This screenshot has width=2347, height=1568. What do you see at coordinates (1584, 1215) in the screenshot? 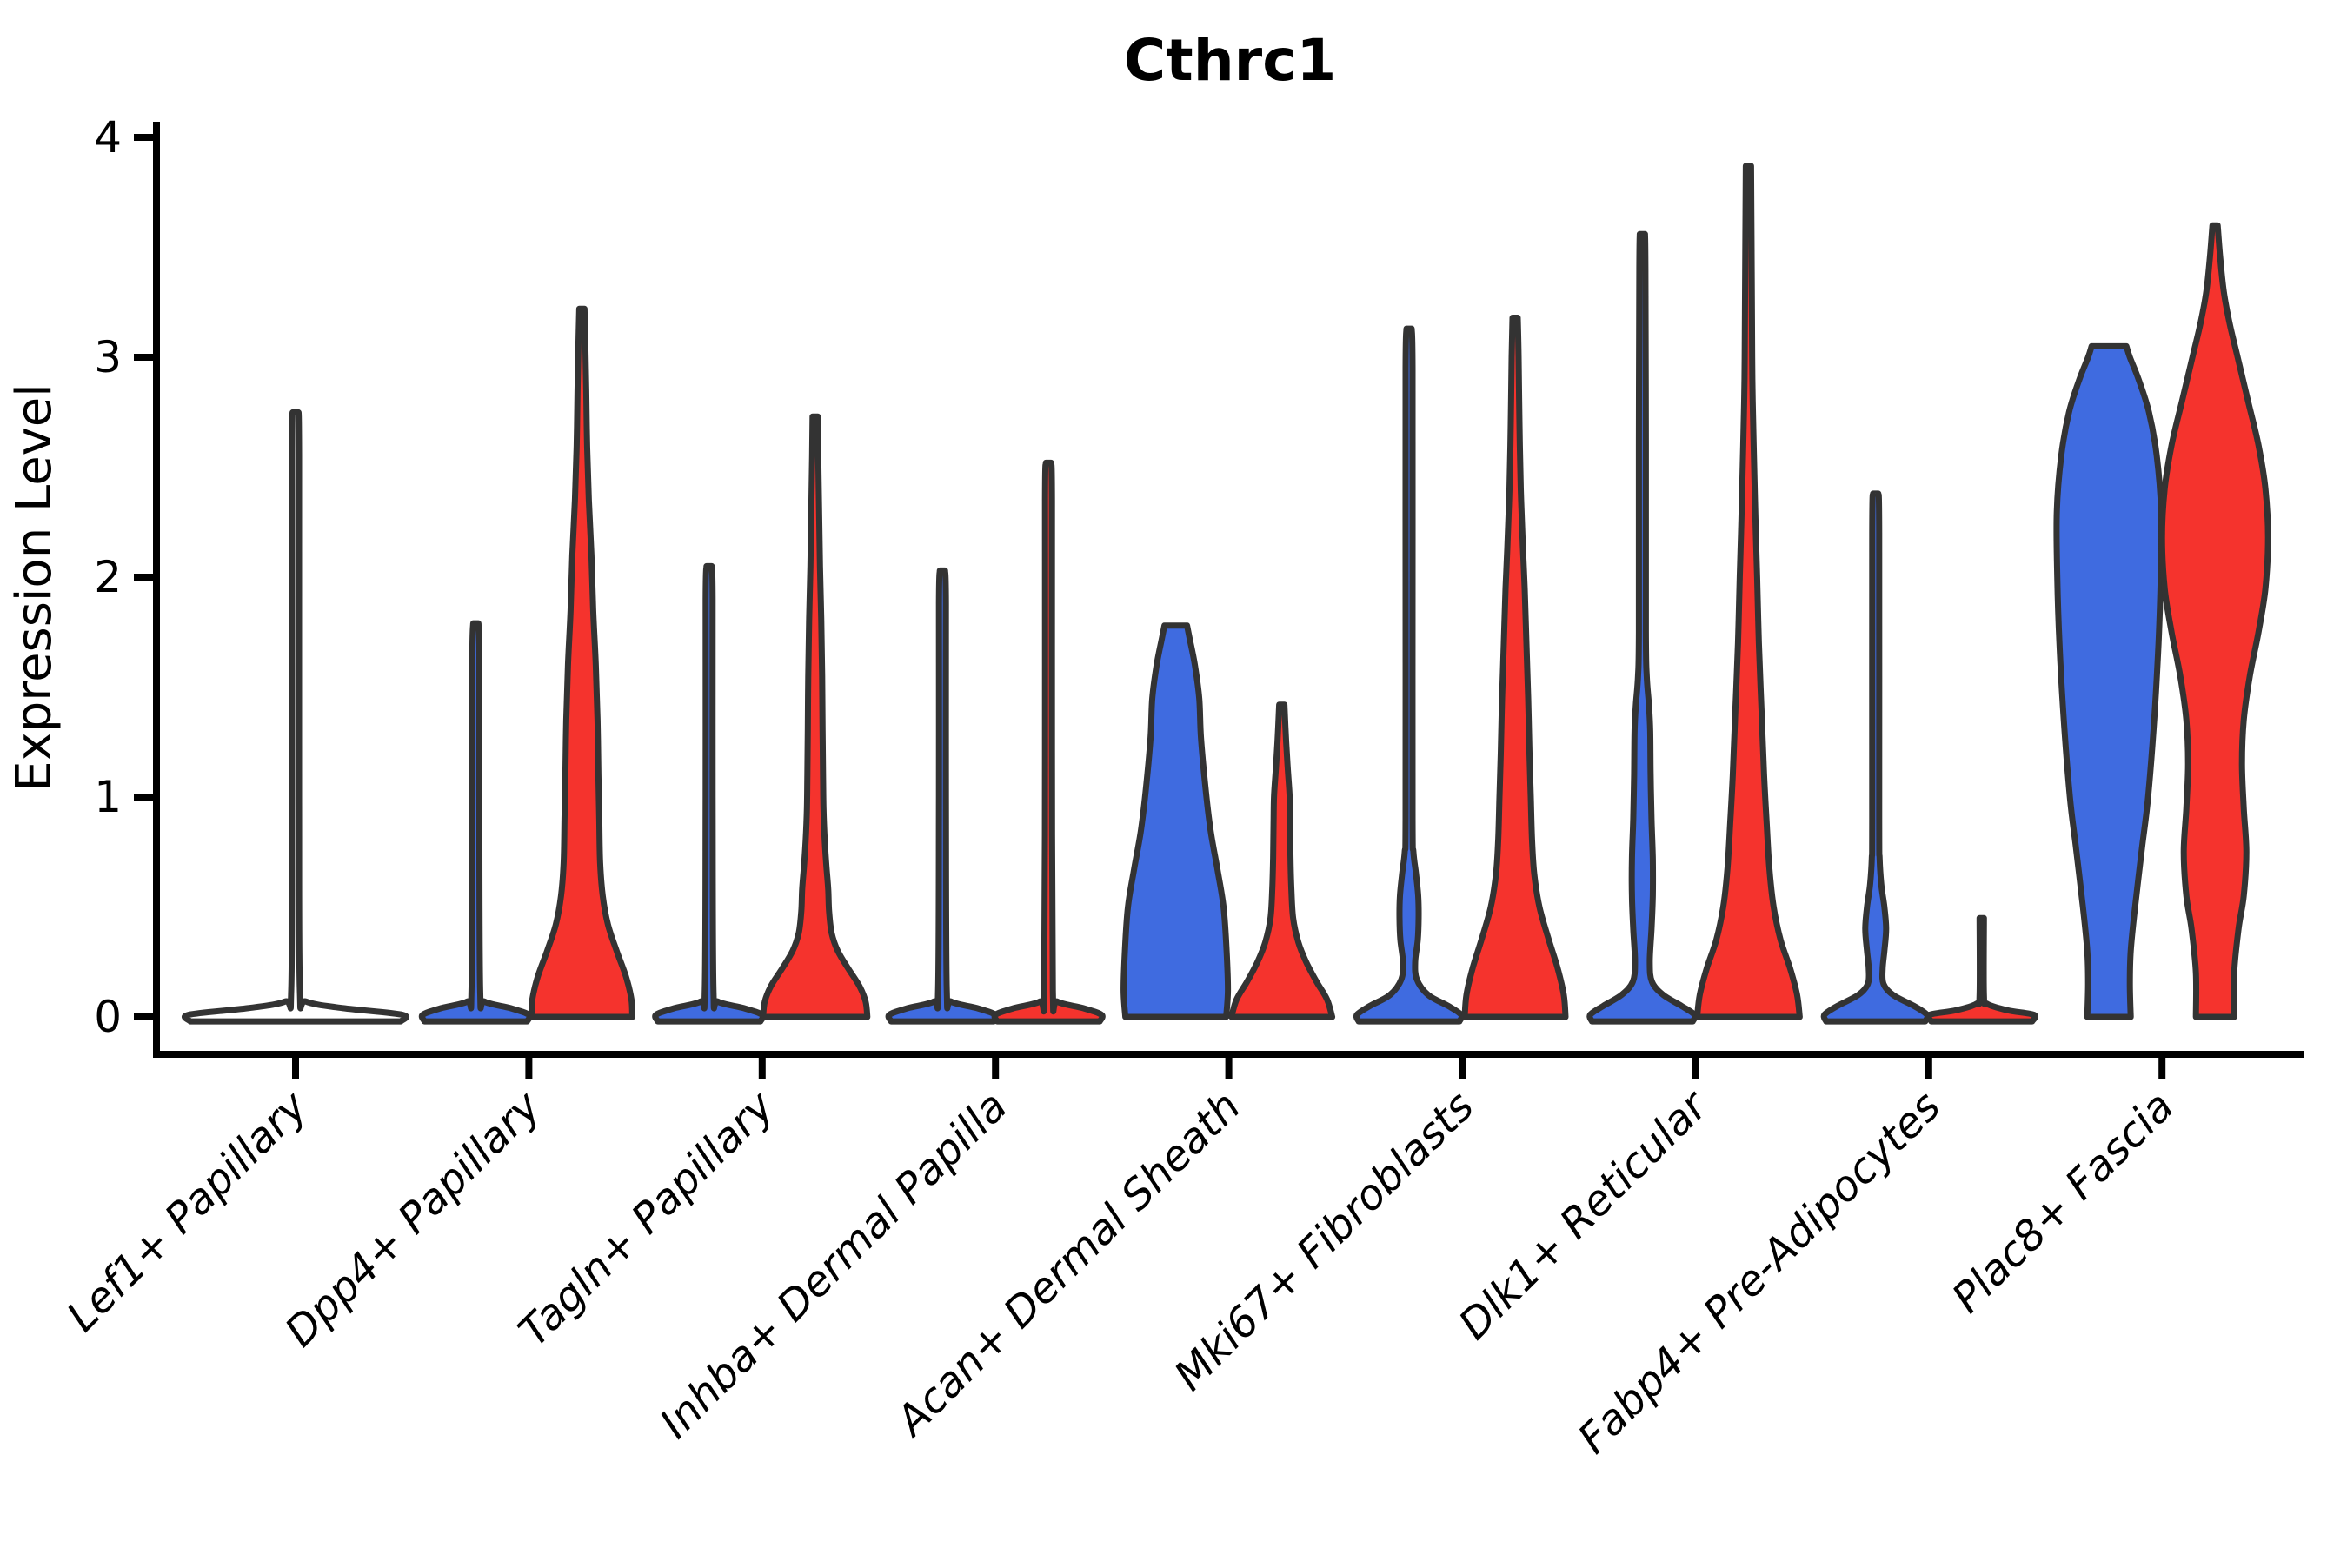
I see `x-tick-label-7: Dlk1+ Reticular` at bounding box center [1584, 1215].